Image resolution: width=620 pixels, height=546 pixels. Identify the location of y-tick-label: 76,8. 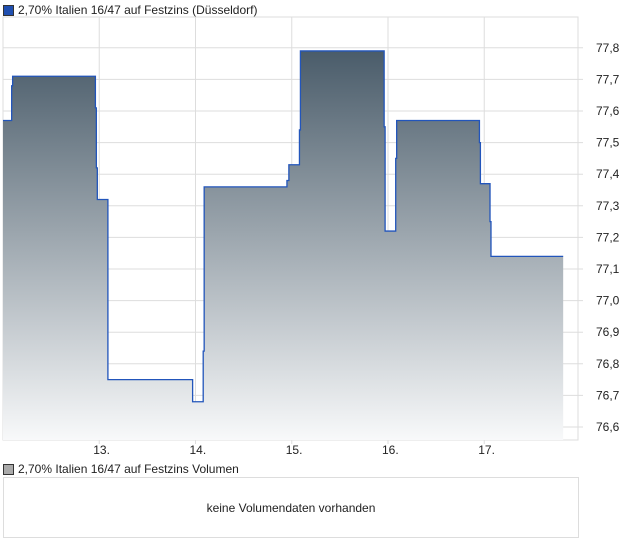
(608, 364).